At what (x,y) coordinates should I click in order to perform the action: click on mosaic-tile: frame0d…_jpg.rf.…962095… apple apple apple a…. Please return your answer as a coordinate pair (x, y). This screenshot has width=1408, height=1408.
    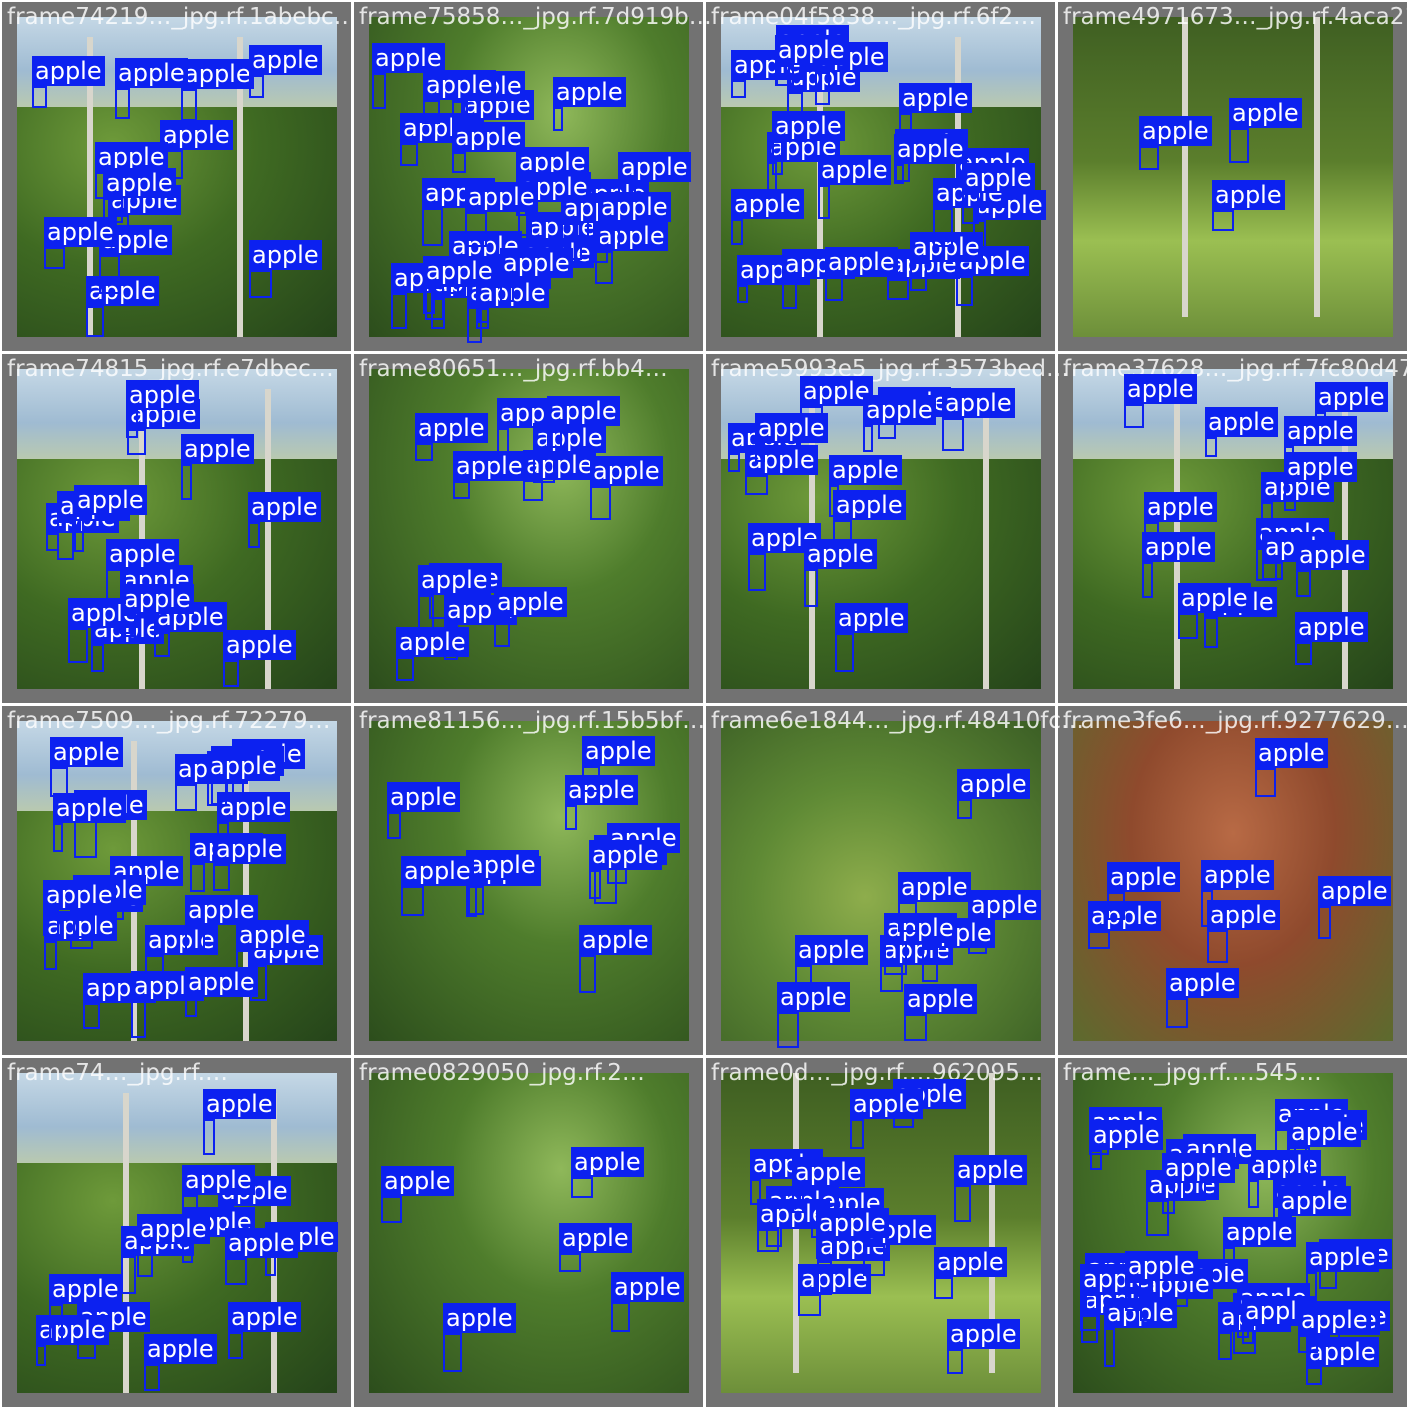
    Looking at the image, I should click on (880, 1232).